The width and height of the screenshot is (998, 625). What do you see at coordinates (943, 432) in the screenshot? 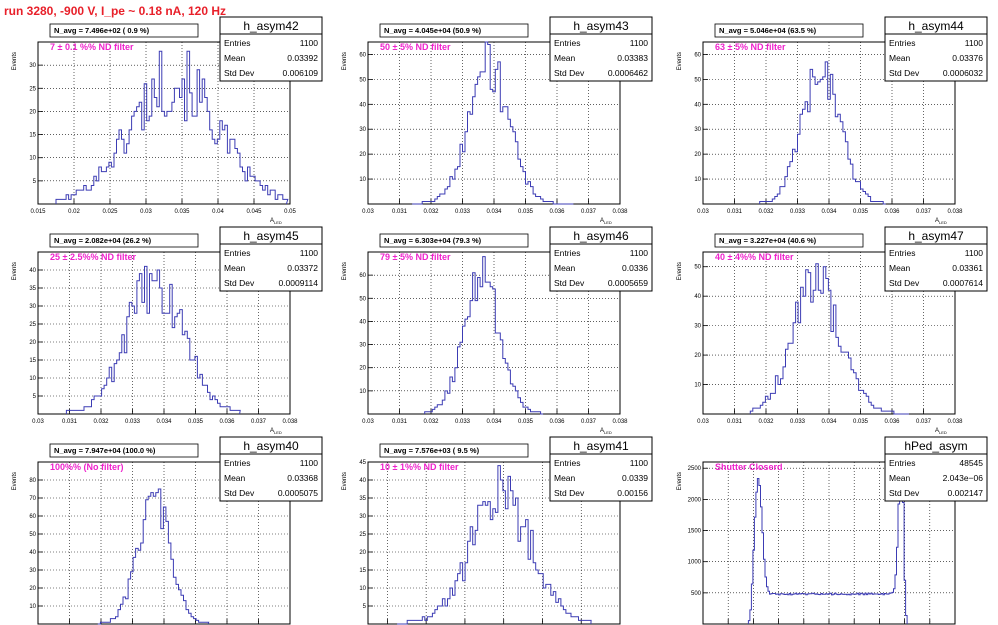
I see `x-axis-subscript: LED` at bounding box center [943, 432].